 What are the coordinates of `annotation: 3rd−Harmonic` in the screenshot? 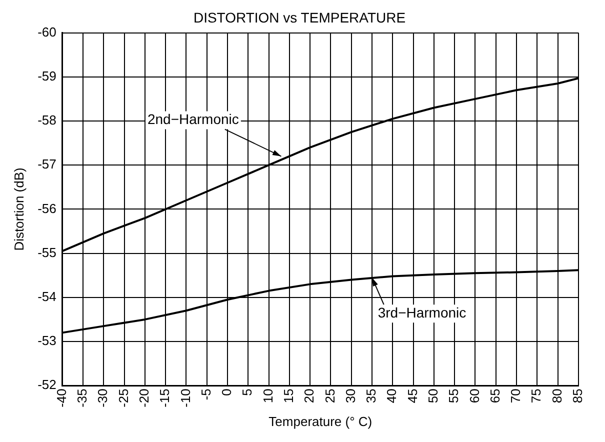 It's located at (422, 312).